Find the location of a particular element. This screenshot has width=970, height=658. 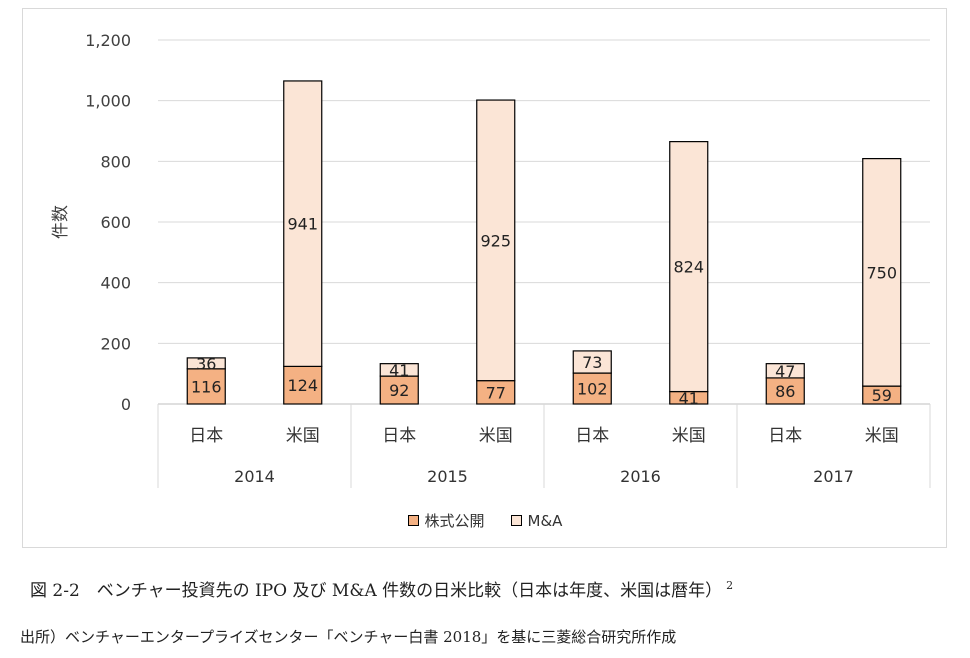

data-label-ma: 41 is located at coordinates (399, 370).